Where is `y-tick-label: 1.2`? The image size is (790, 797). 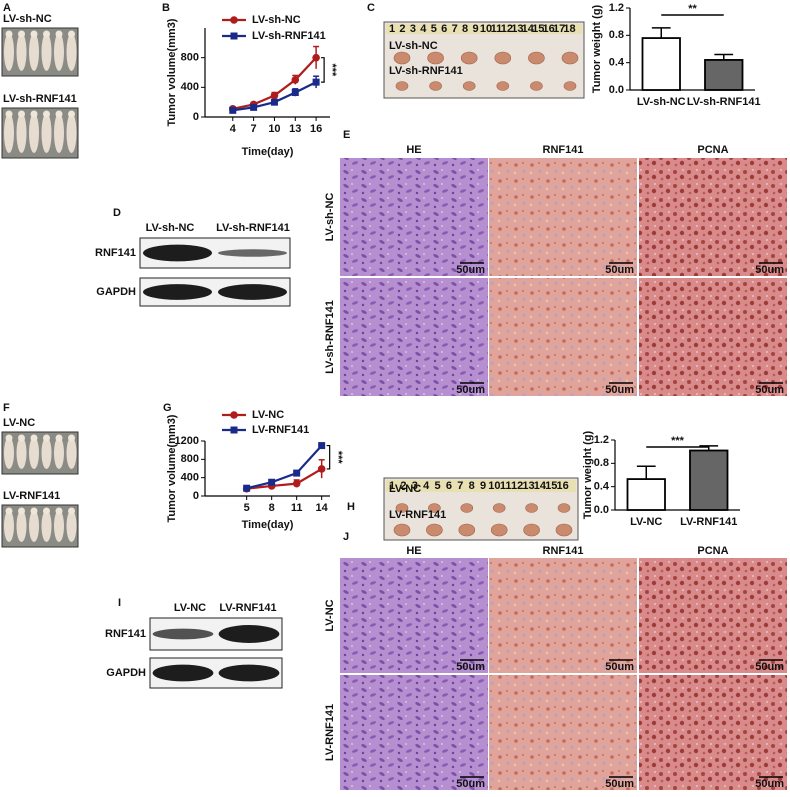 y-tick-label: 1.2 is located at coordinates (601, 440).